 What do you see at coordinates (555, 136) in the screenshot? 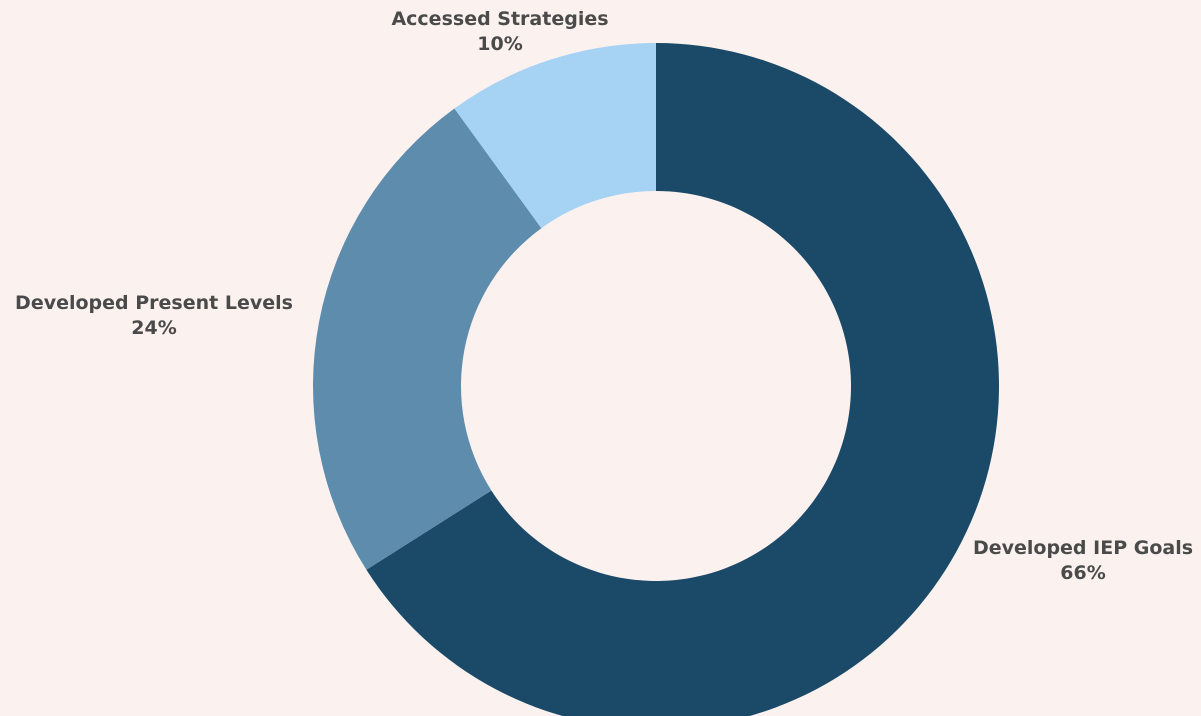
I see `donut-slice-accessed-strategies` at bounding box center [555, 136].